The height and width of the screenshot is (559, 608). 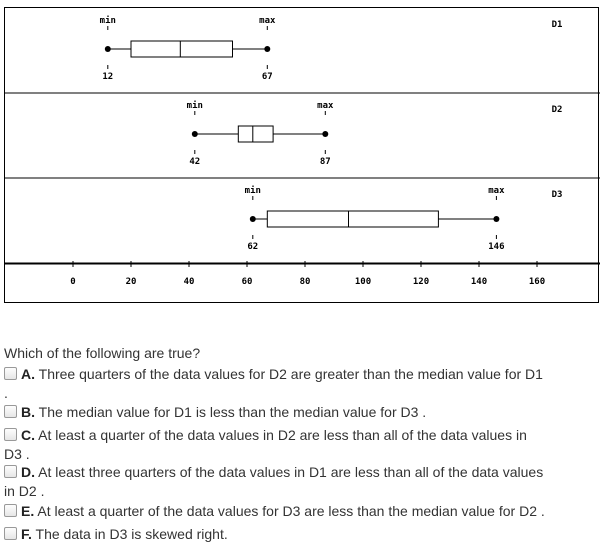 What do you see at coordinates (537, 282) in the screenshot?
I see `x-tick-label-160: 160` at bounding box center [537, 282].